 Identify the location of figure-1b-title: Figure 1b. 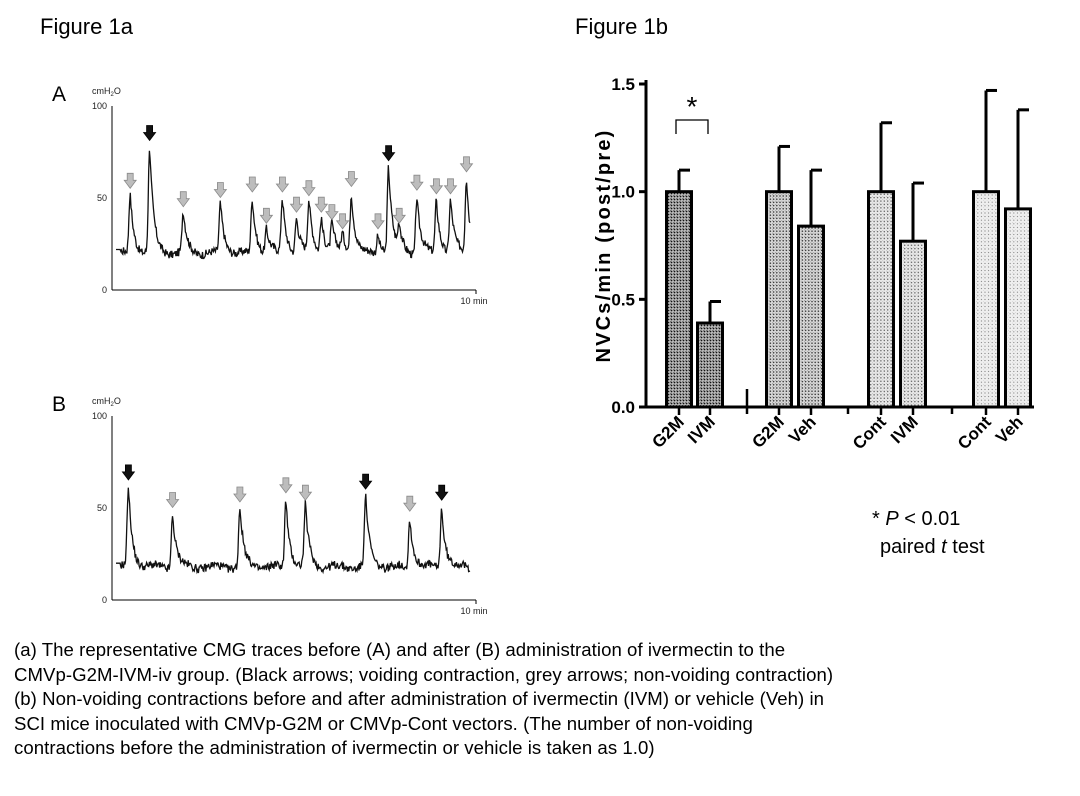
(621, 26).